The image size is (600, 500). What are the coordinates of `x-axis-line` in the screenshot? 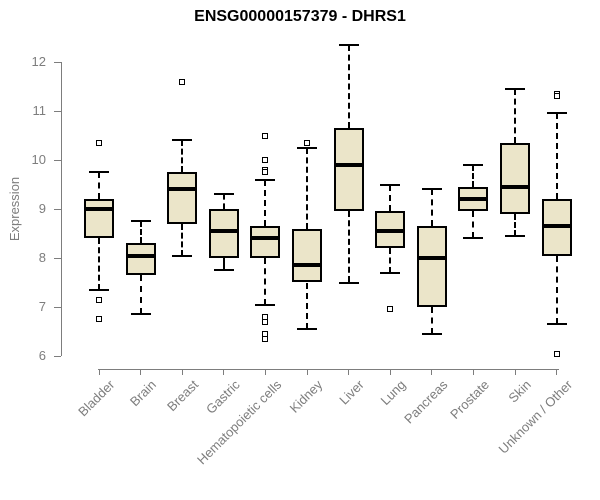 It's located at (328, 369).